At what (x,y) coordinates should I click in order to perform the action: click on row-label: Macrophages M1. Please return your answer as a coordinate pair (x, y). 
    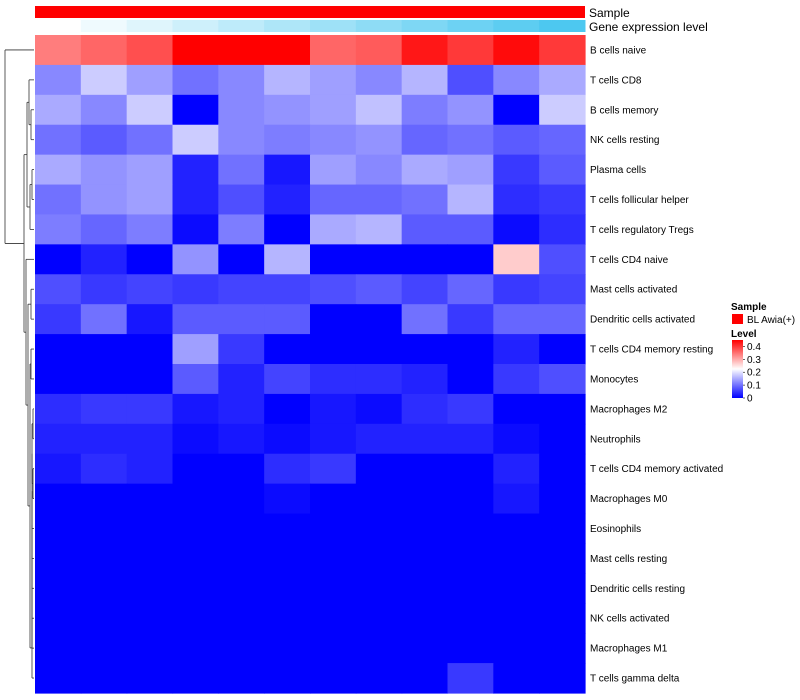
    Looking at the image, I should click on (629, 649).